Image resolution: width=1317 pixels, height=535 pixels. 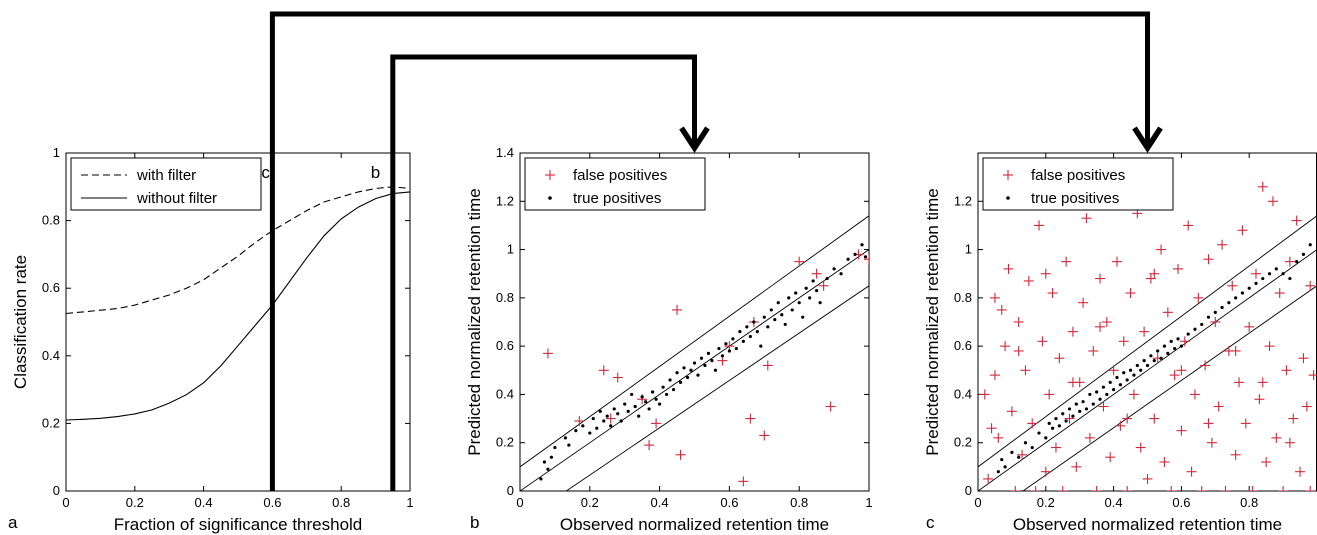 I want to click on plot-area, so click(x=1147, y=336).